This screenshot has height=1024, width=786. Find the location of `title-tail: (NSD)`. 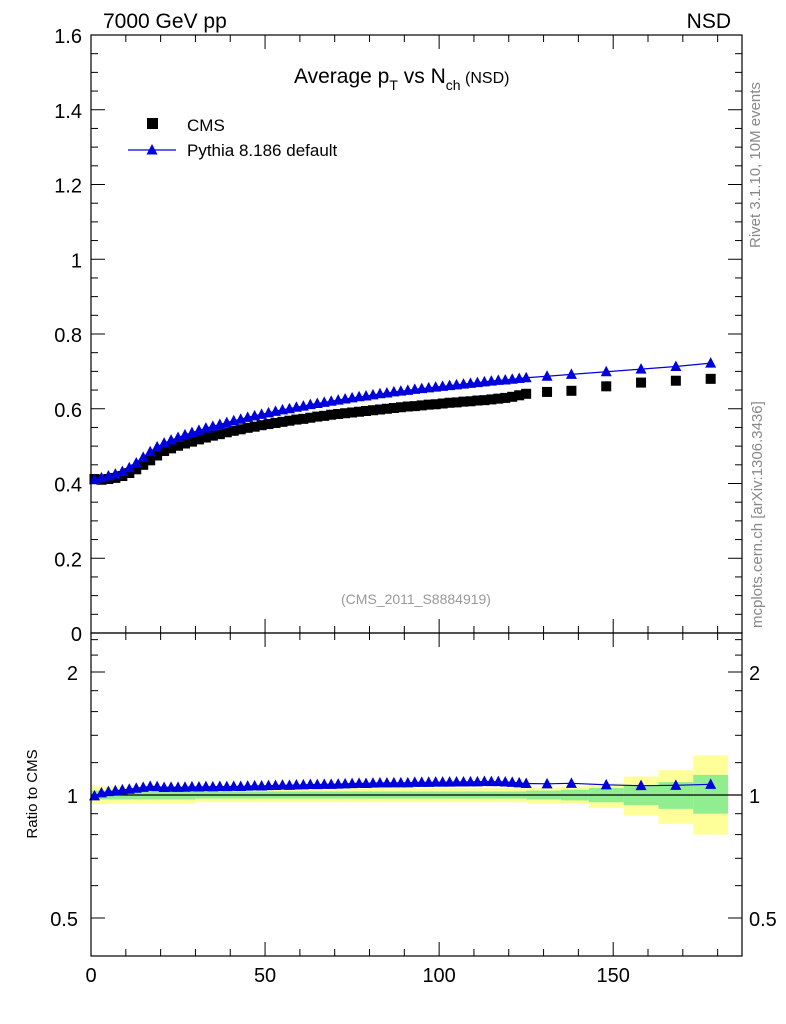

title-tail: (NSD) is located at coordinates (485, 78).